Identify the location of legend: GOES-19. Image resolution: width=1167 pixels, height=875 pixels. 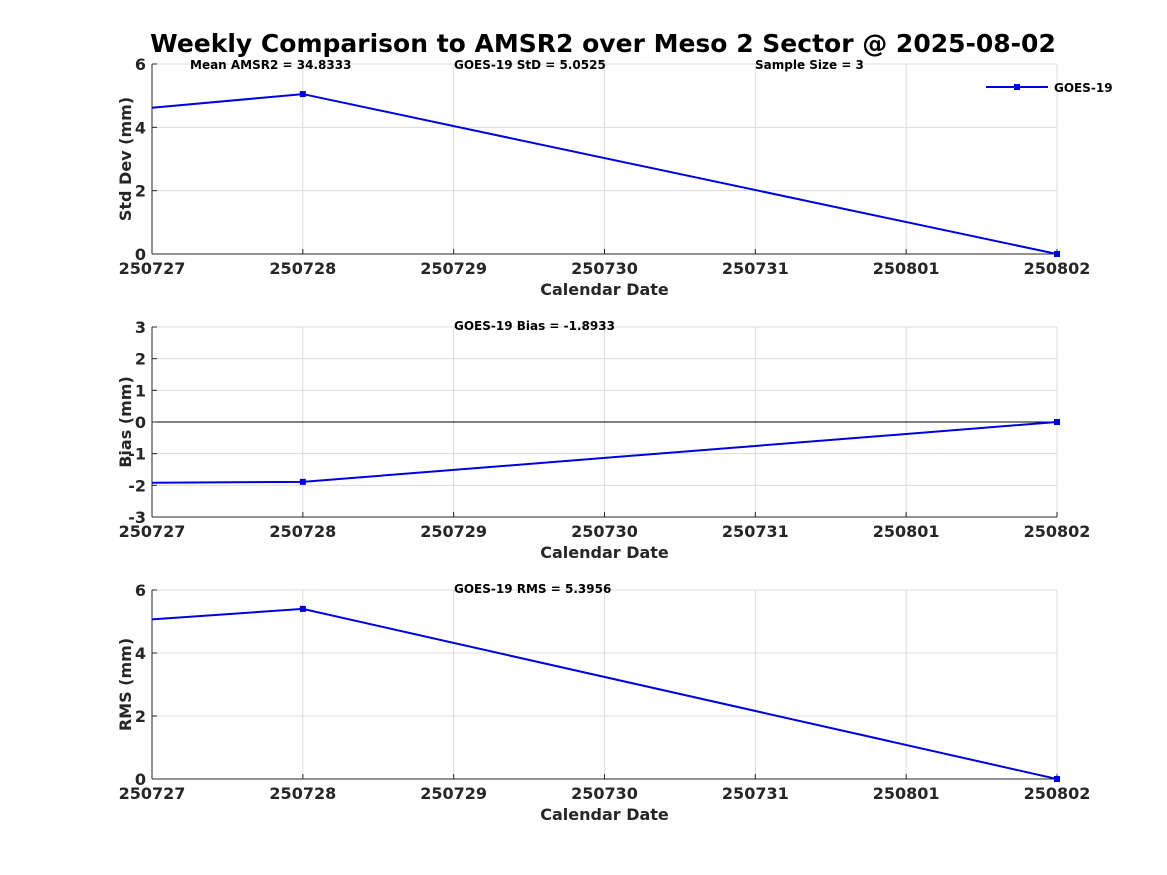
(1049, 88).